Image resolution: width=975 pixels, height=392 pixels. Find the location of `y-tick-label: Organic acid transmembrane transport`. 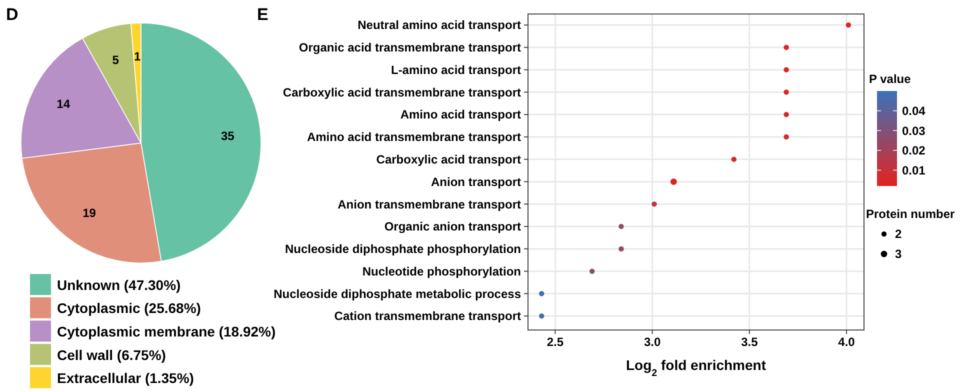

y-tick-label: Organic acid transmembrane transport is located at coordinates (409, 47).